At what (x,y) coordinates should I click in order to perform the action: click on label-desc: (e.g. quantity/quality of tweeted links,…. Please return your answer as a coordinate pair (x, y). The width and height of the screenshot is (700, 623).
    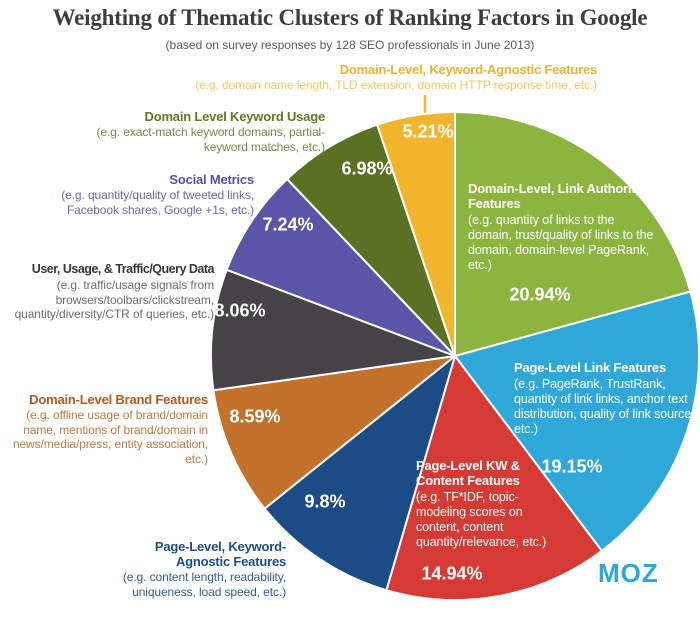
    Looking at the image, I should click on (157, 202).